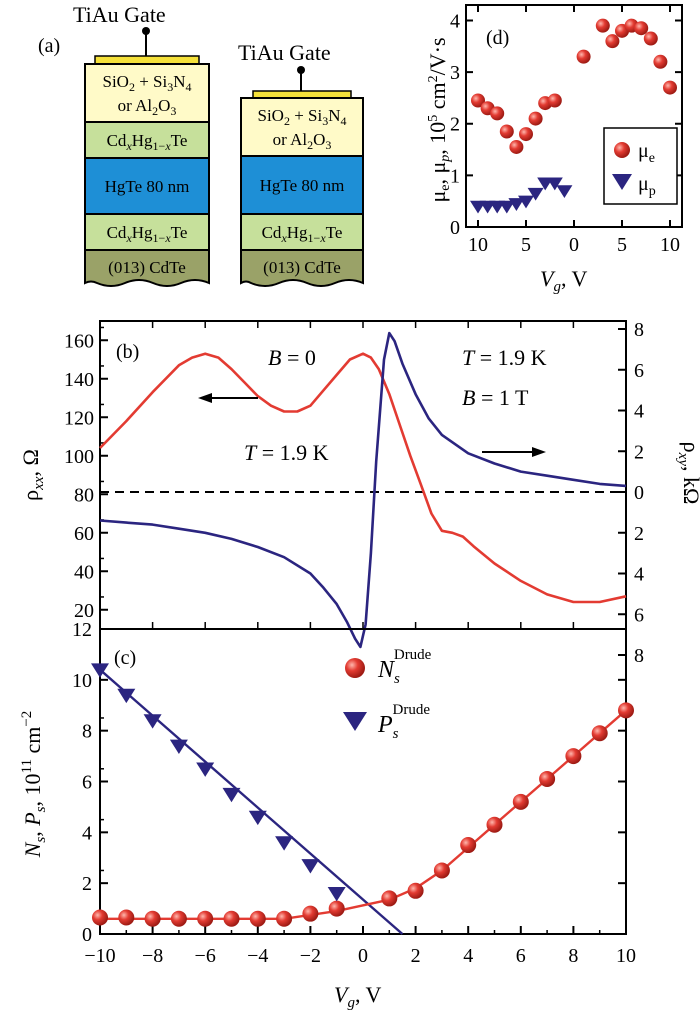 The width and height of the screenshot is (700, 1018). I want to click on d-y-tick-label: 4, so click(455, 21).